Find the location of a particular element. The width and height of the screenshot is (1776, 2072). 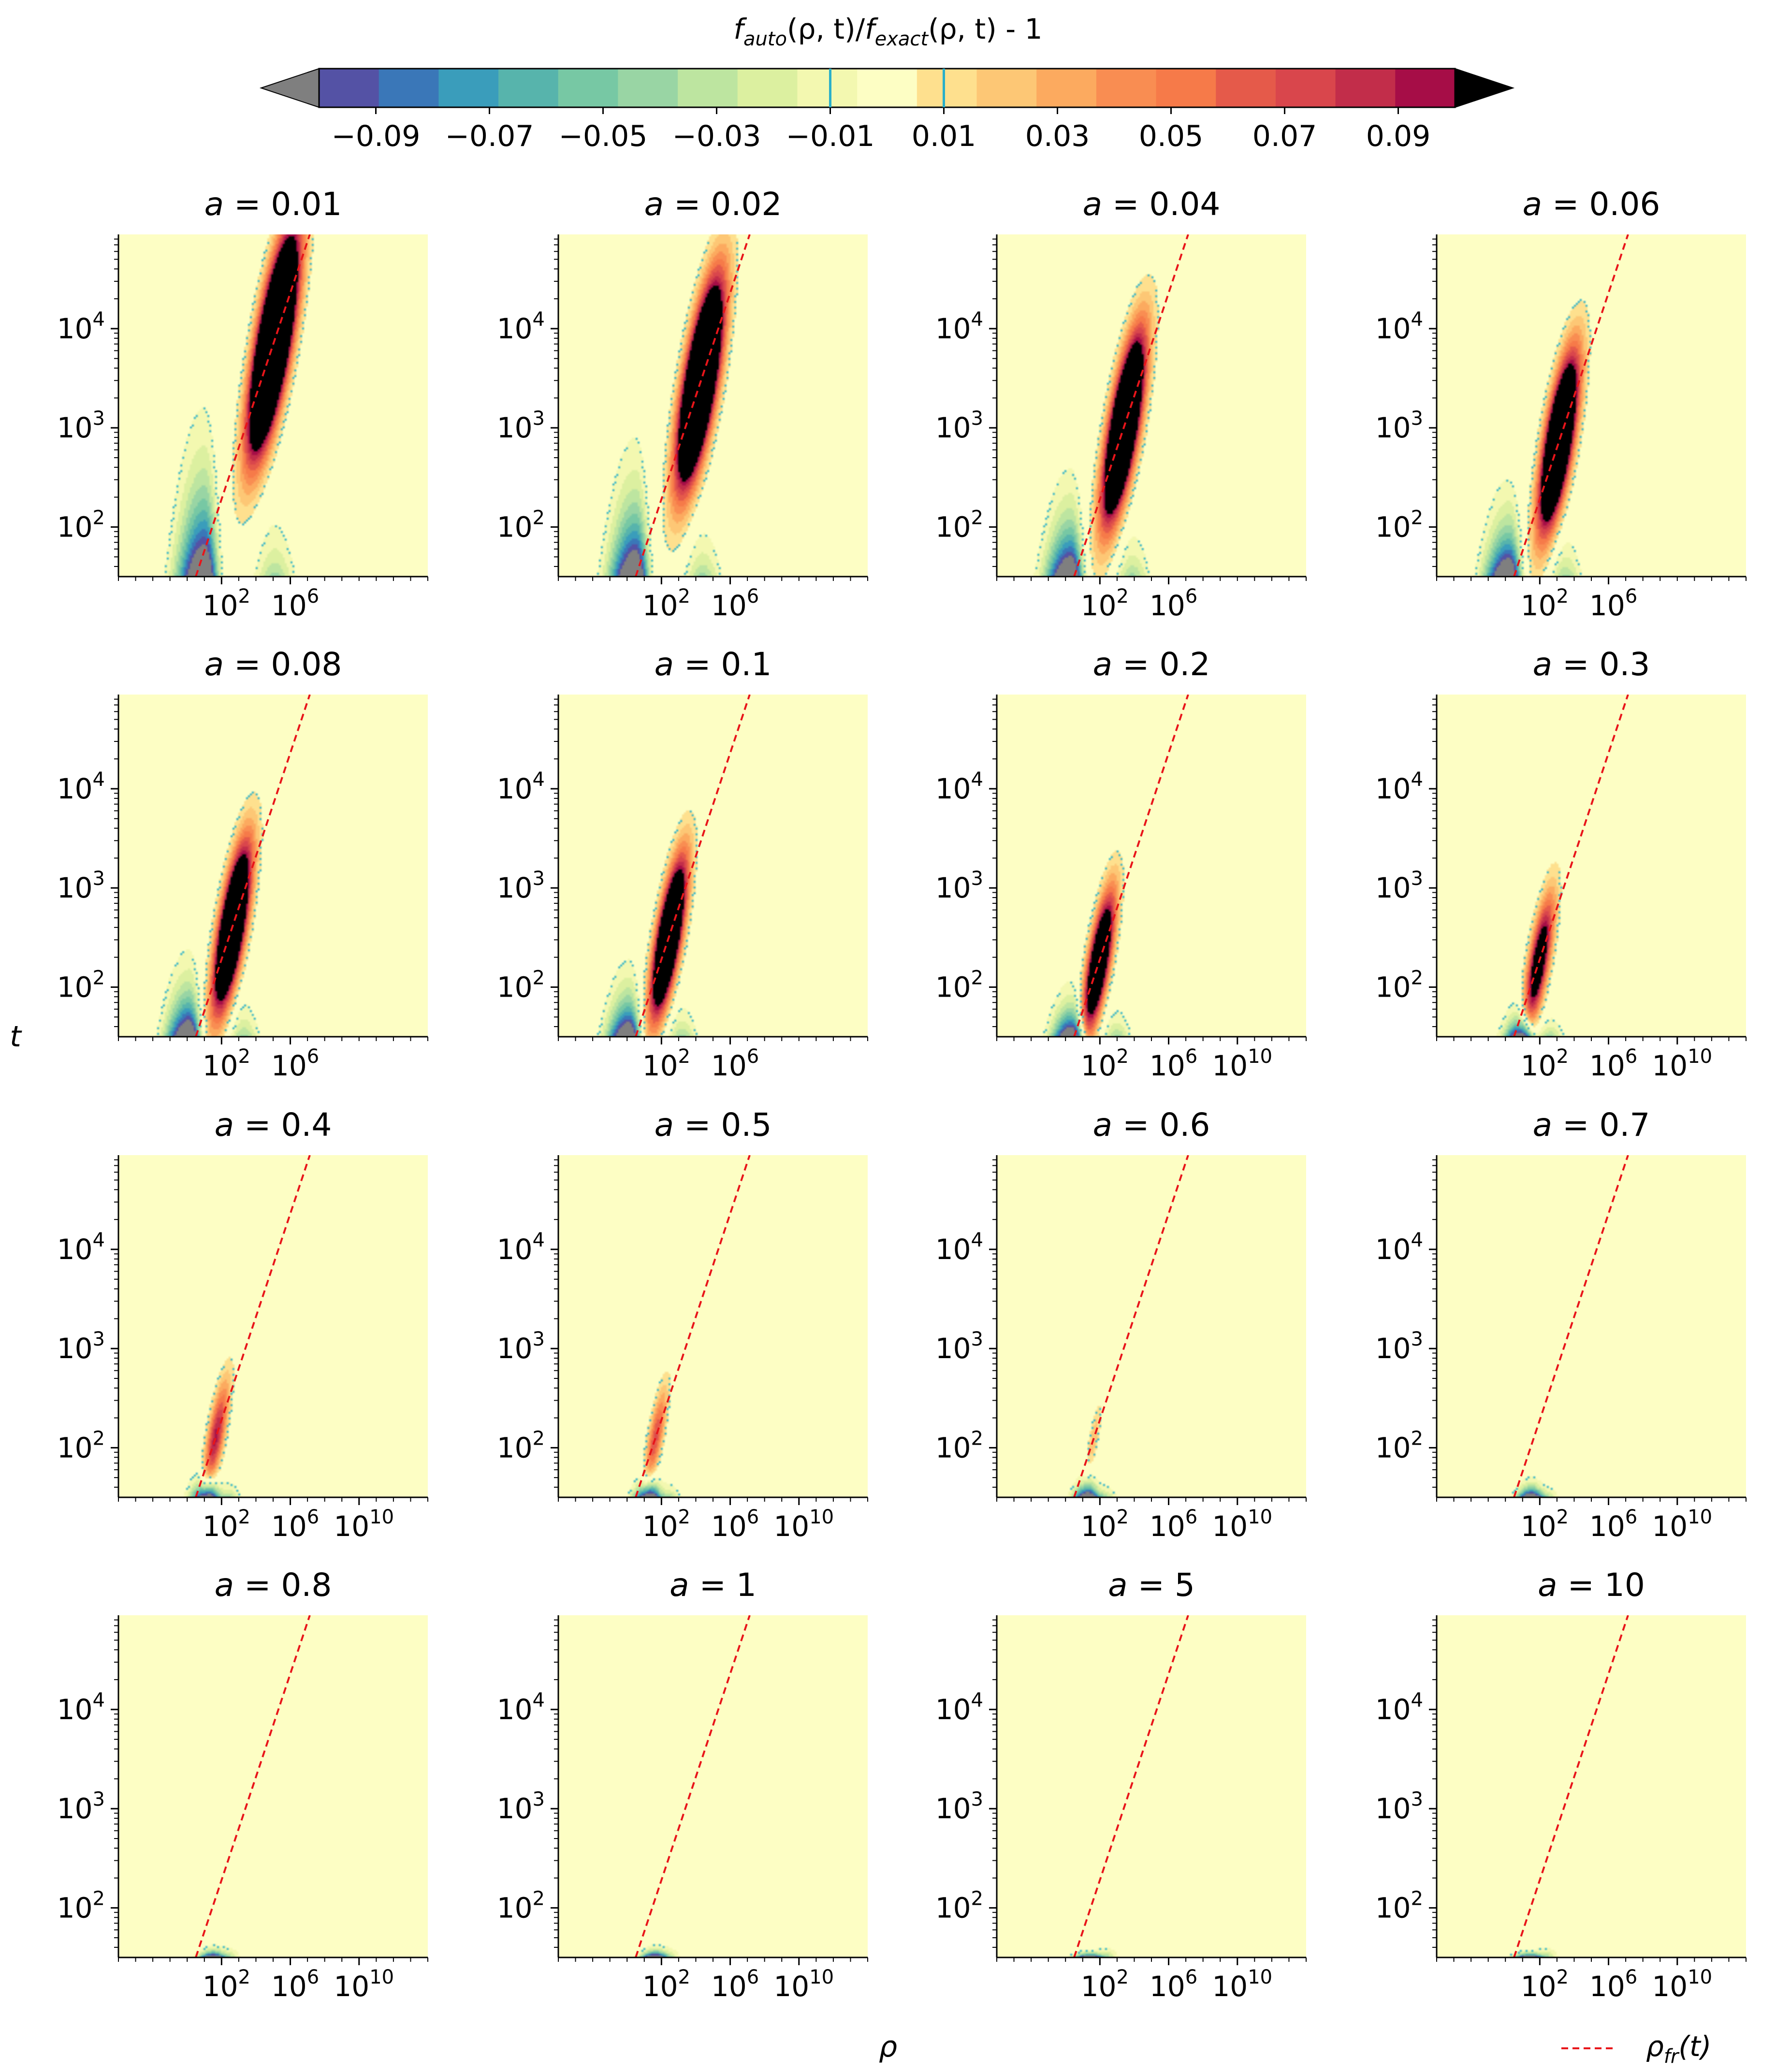

panel: a = 0.4 10² 10³ 10⁴ 10² 10⁶ 10¹⁰ is located at coordinates (243, 1324).